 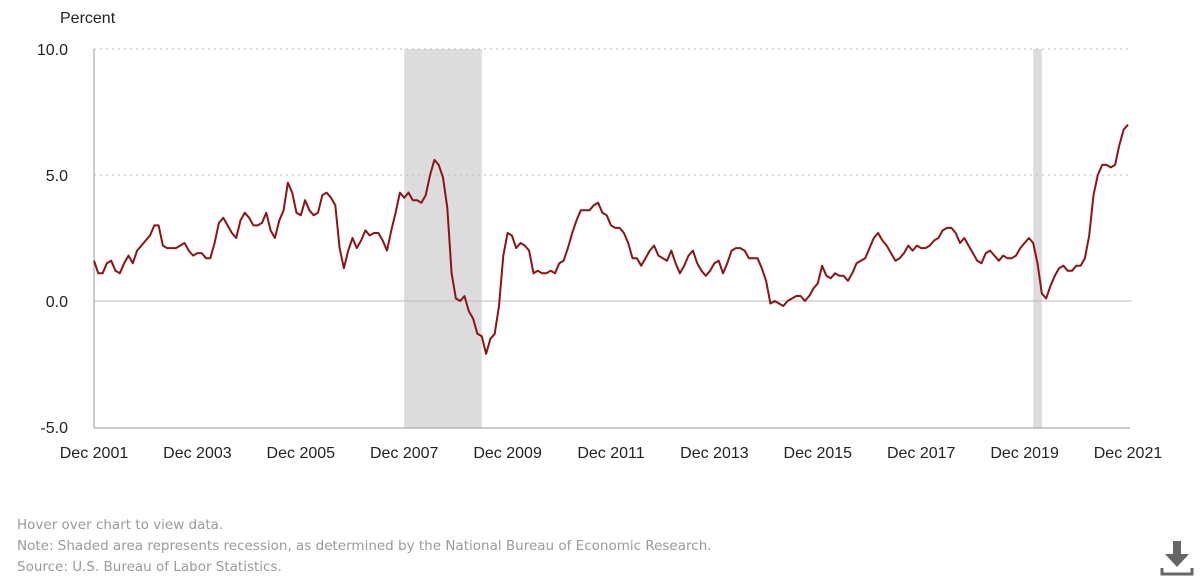 What do you see at coordinates (1128, 453) in the screenshot?
I see `x-tick-label: Dec 2021` at bounding box center [1128, 453].